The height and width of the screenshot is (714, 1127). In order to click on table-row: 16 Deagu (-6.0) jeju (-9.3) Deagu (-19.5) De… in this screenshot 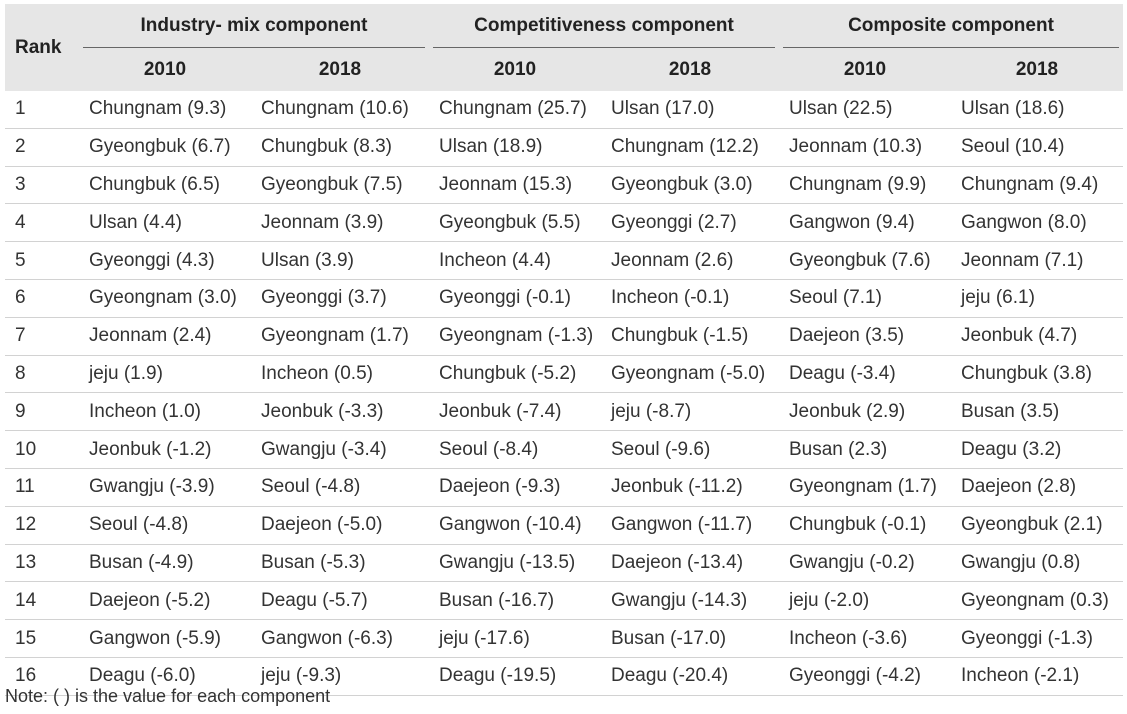, I will do `click(564, 676)`.